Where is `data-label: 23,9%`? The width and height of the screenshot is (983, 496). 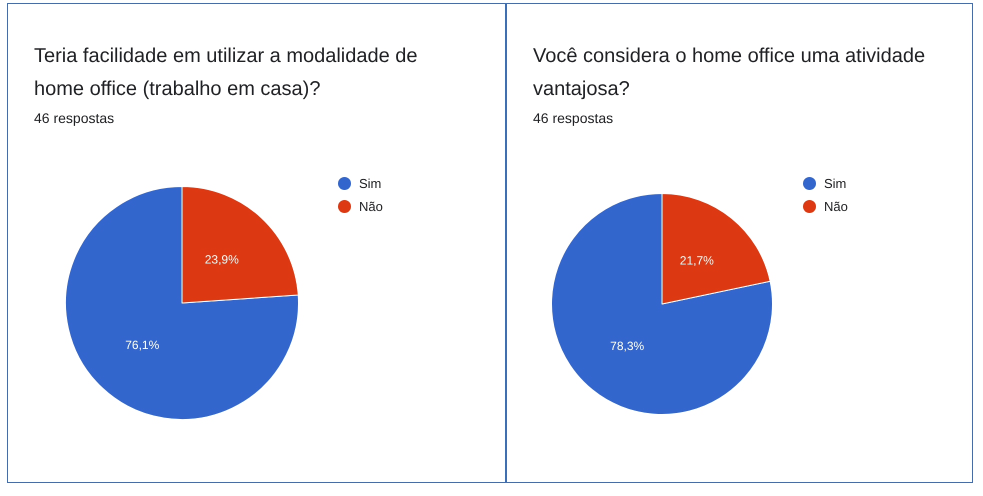 data-label: 23,9% is located at coordinates (222, 259).